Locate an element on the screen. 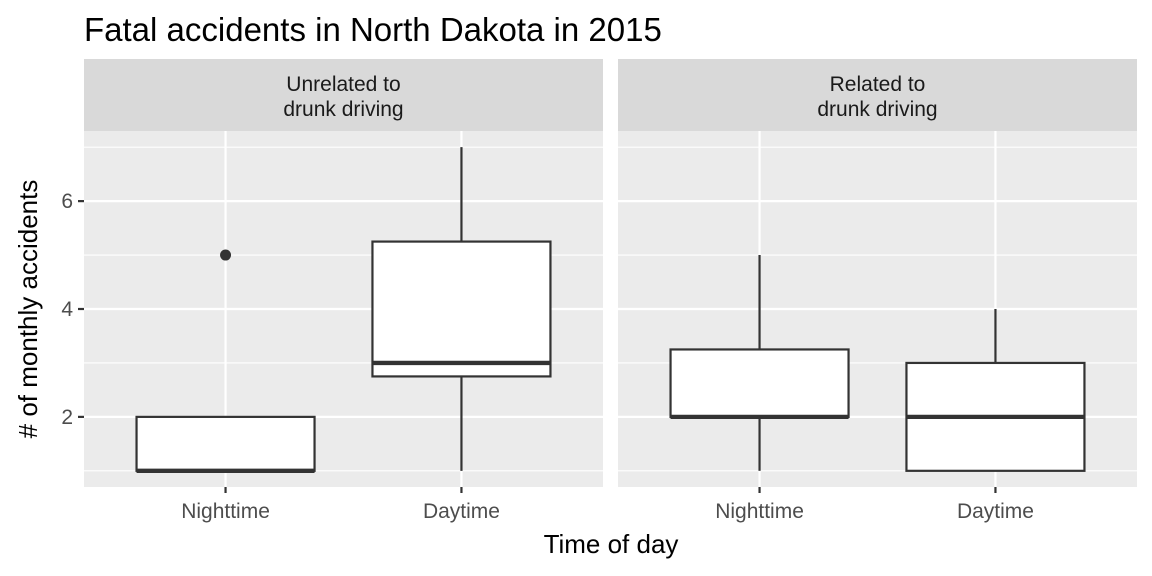 This screenshot has width=1152, height=576. x-axis-title: Time of day is located at coordinates (611, 544).